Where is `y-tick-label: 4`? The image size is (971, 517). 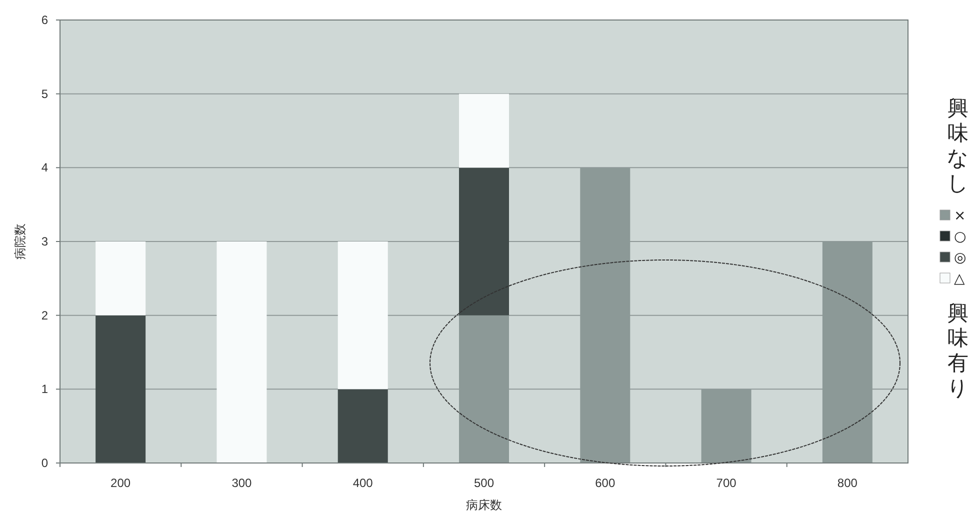 y-tick-label: 4 is located at coordinates (44, 167).